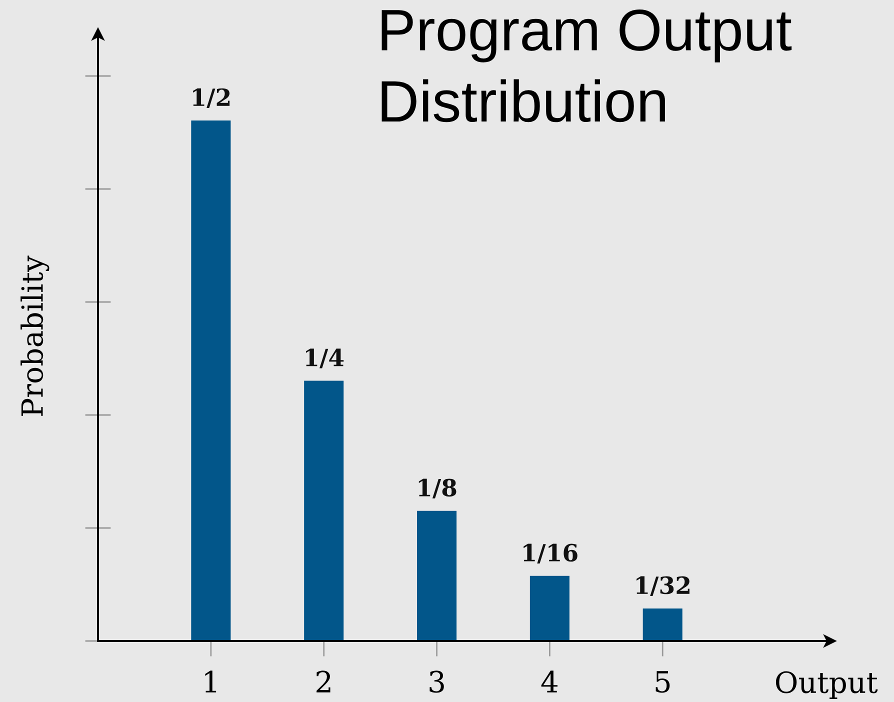 This screenshot has width=894, height=702. What do you see at coordinates (210, 681) in the screenshot?
I see `x-tick-label: 1` at bounding box center [210, 681].